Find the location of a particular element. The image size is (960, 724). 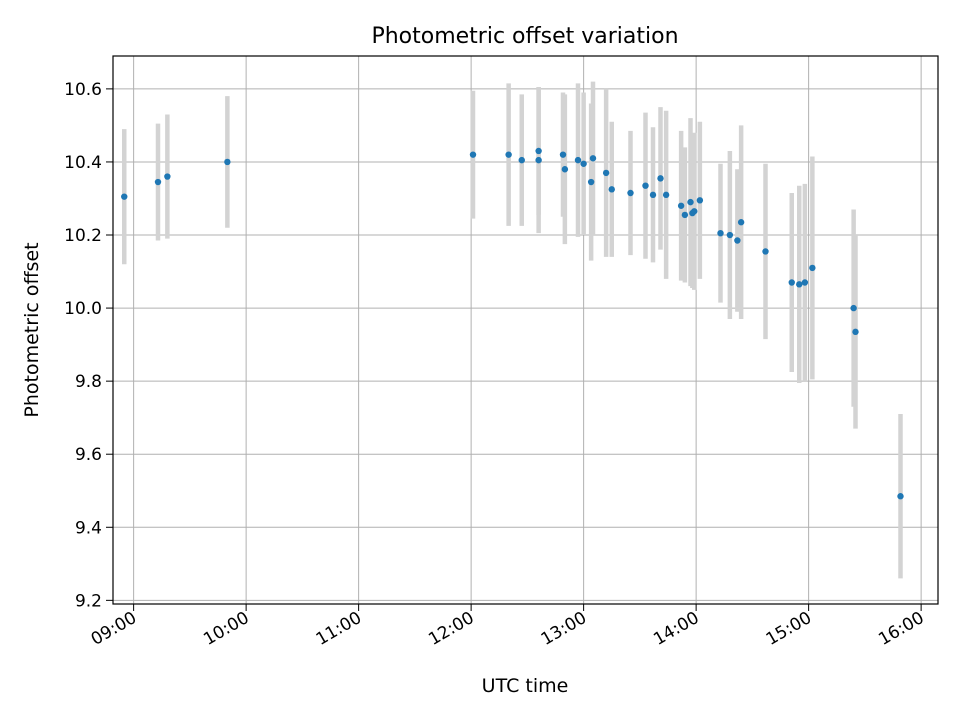

y-axis-label: Photometric offset is located at coordinates (32, 329).